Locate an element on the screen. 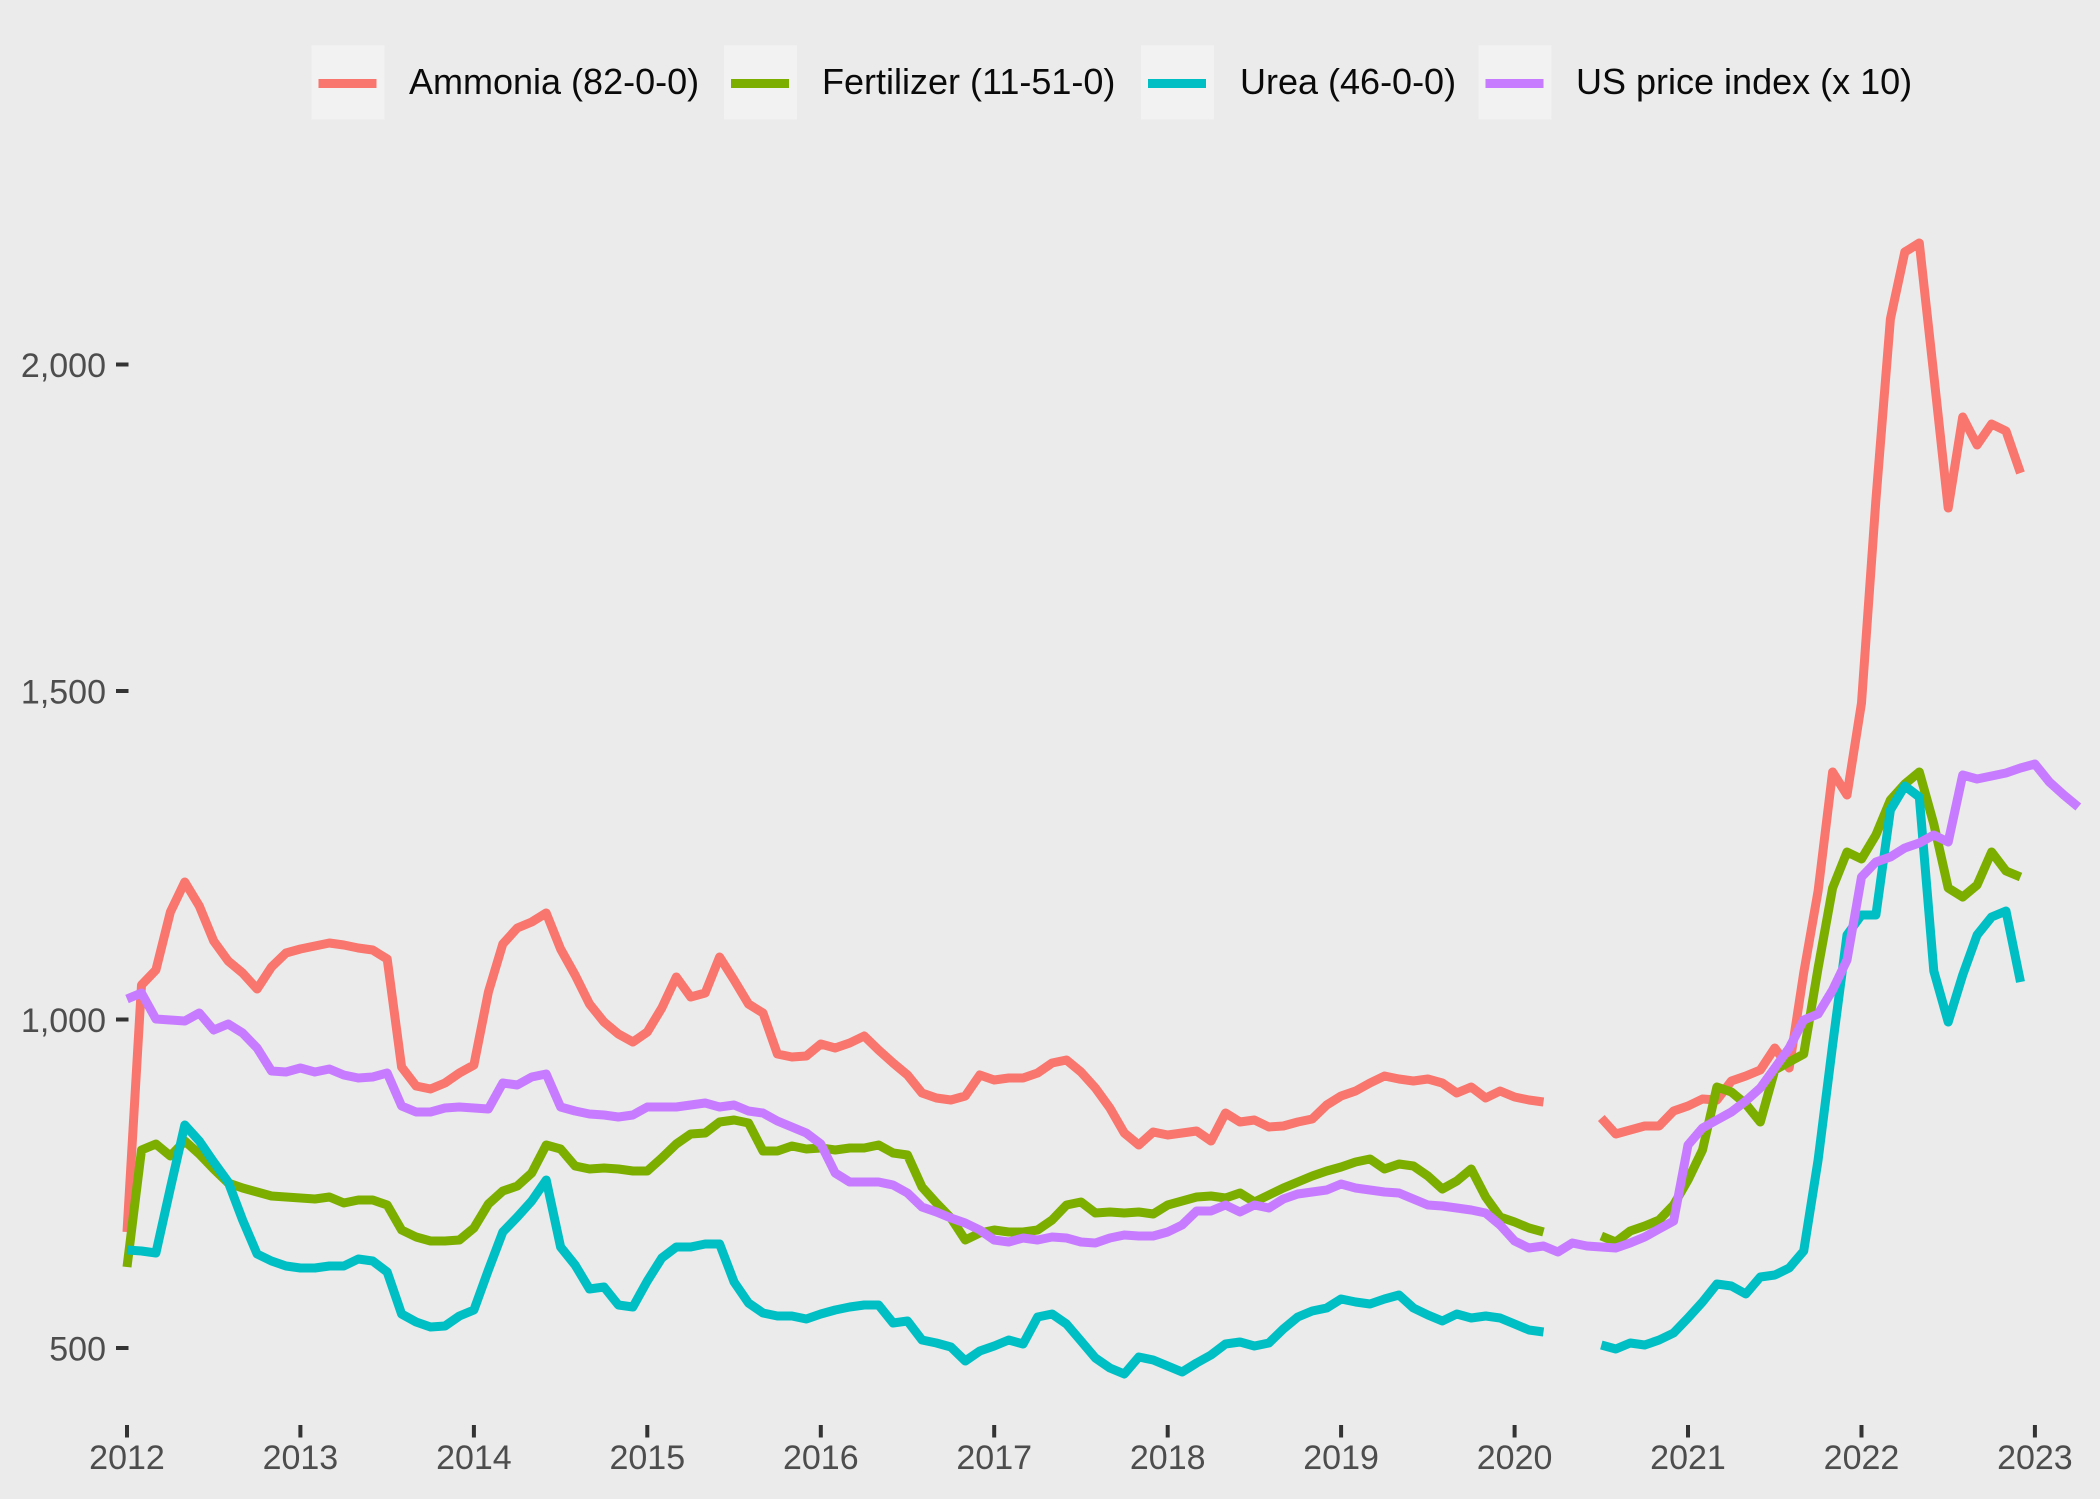 The width and height of the screenshot is (2100, 1499). svg-text: 2022 is located at coordinates (1862, 1458).